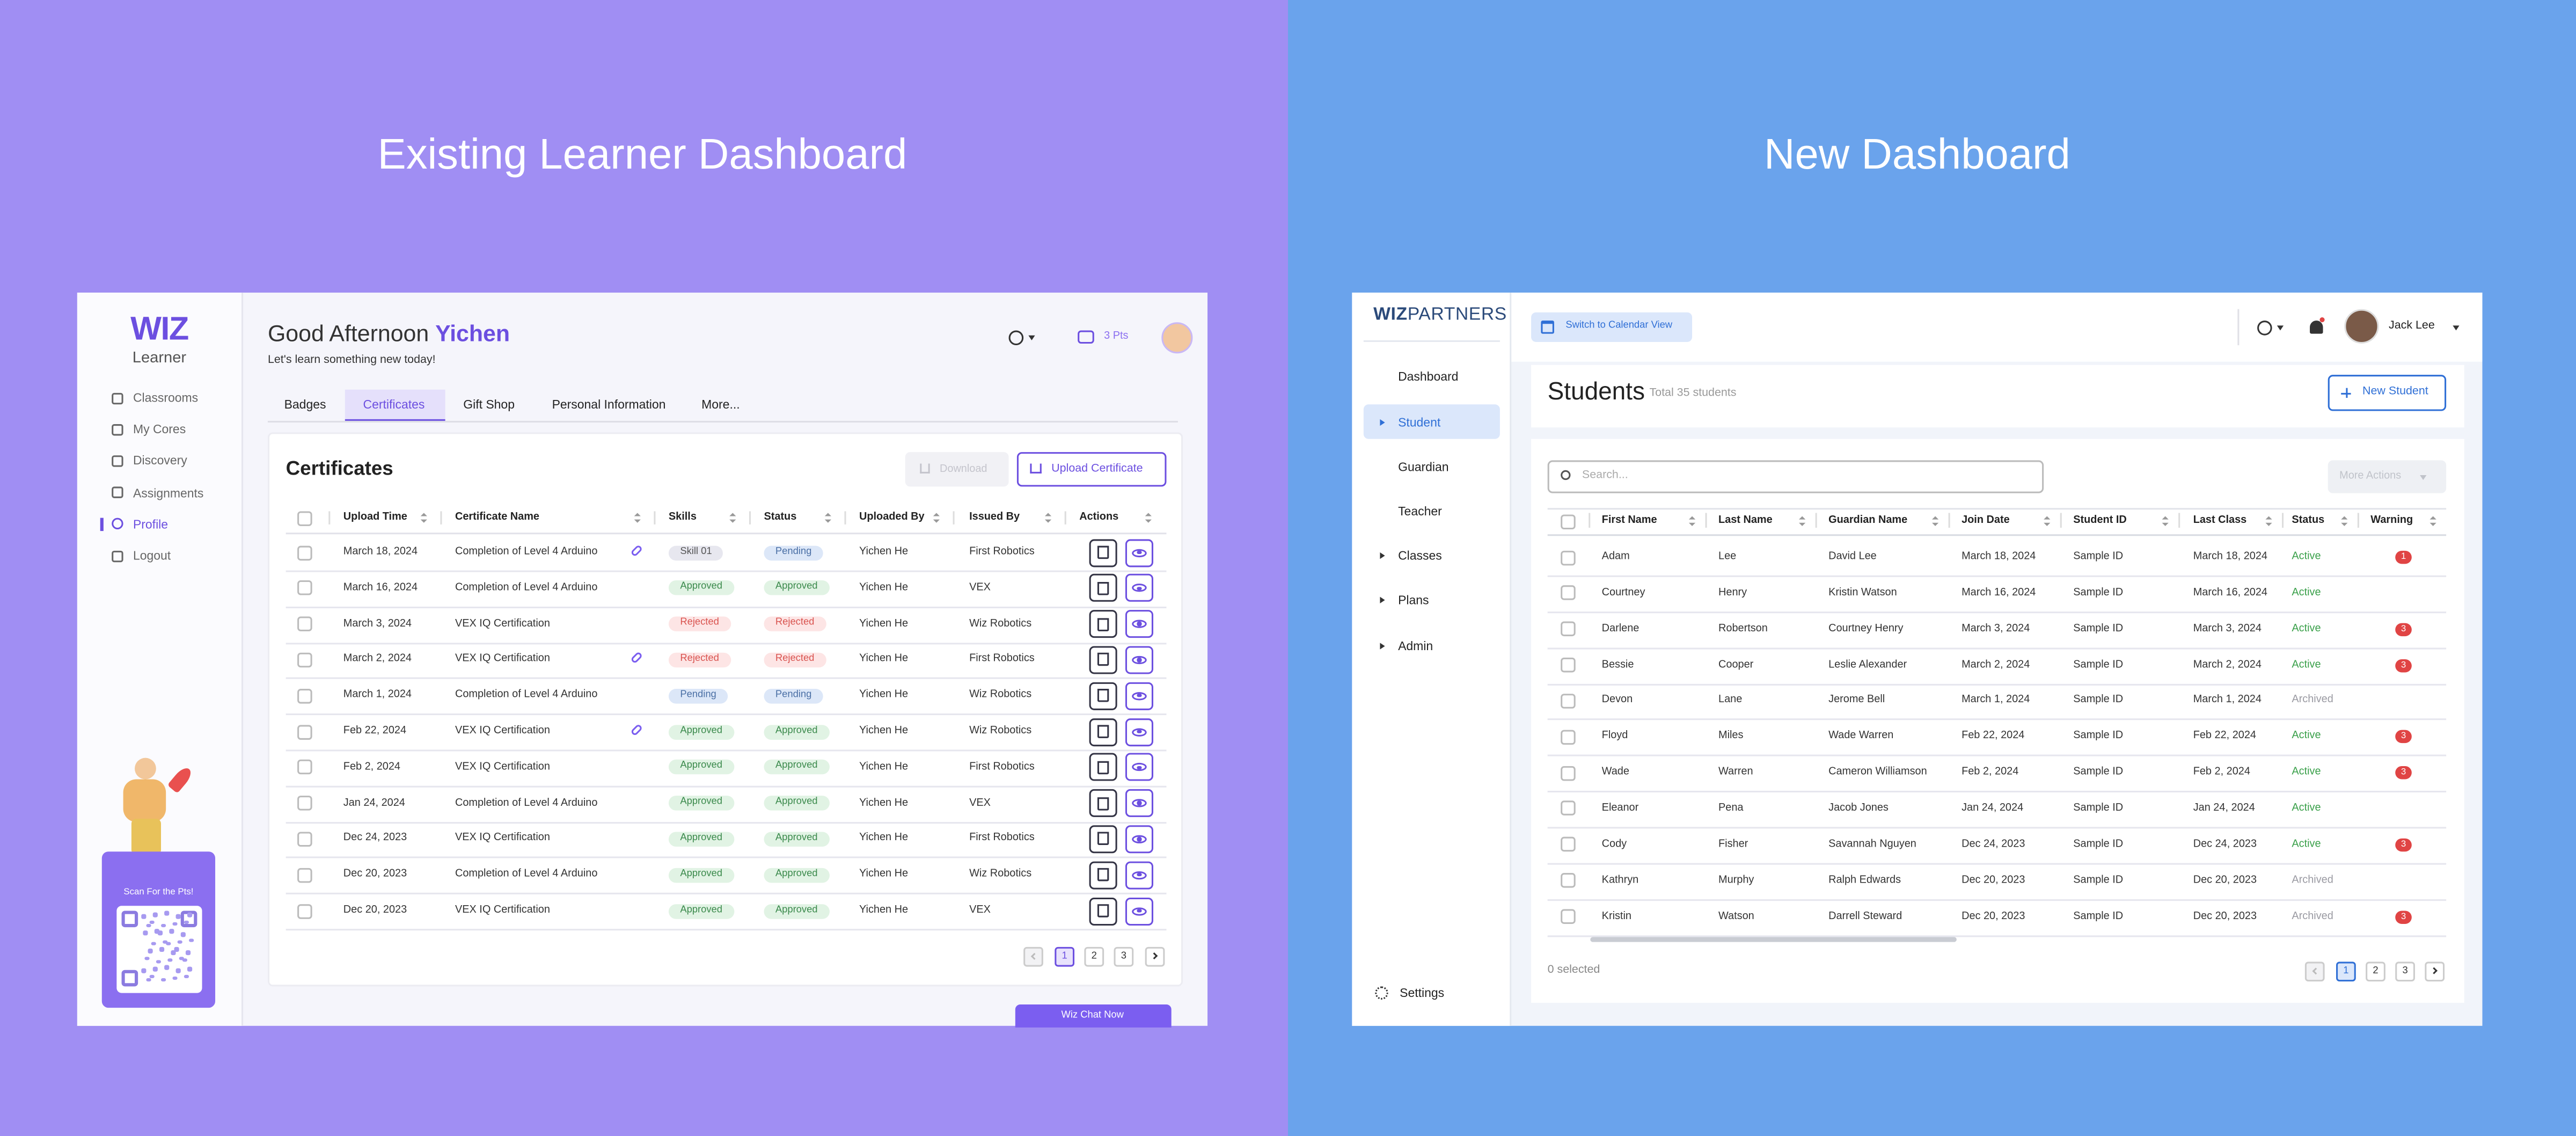 This screenshot has width=2576, height=1136. I want to click on join-date: Feb 22, 2024, so click(1993, 736).